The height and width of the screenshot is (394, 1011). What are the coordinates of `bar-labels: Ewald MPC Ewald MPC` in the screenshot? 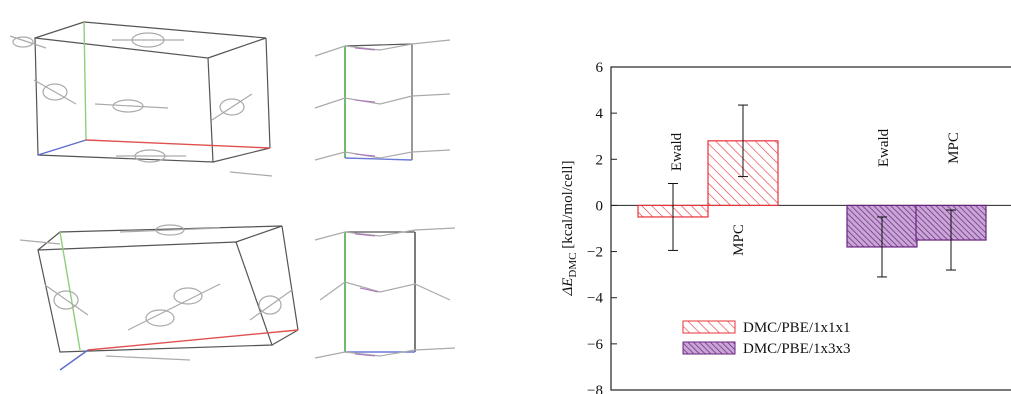 It's located at (815, 192).